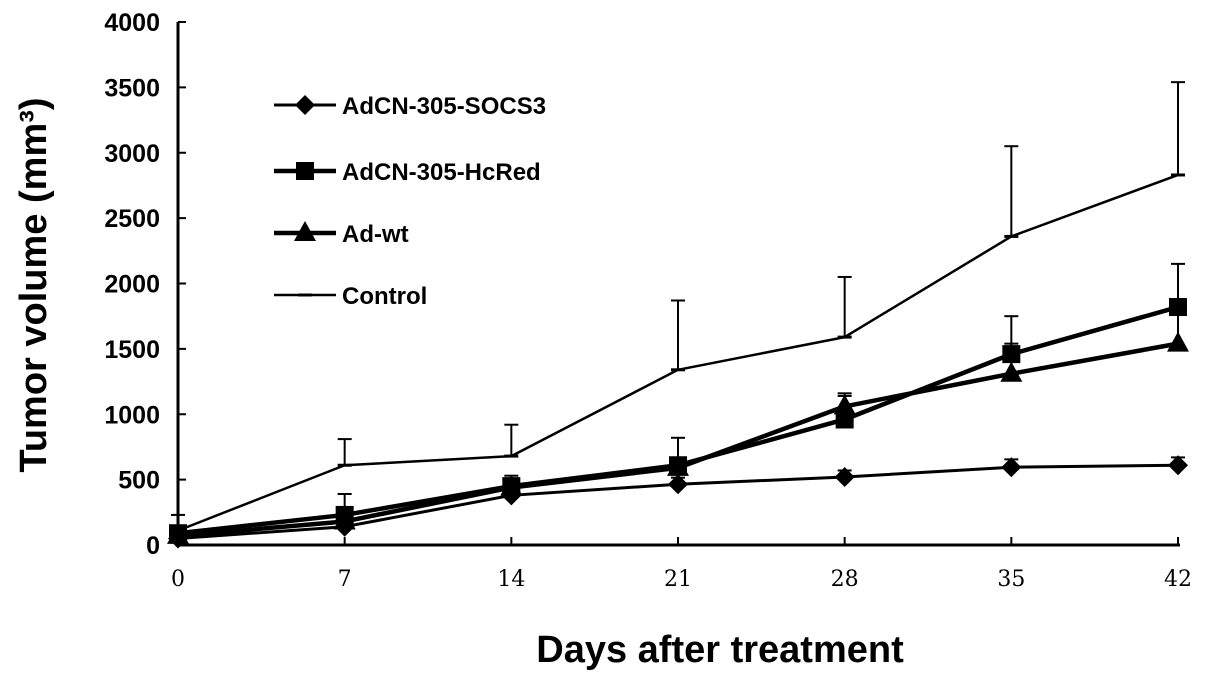 The image size is (1205, 681). Describe the element at coordinates (132, 23) in the screenshot. I see `y-tick-label: 4000` at that location.